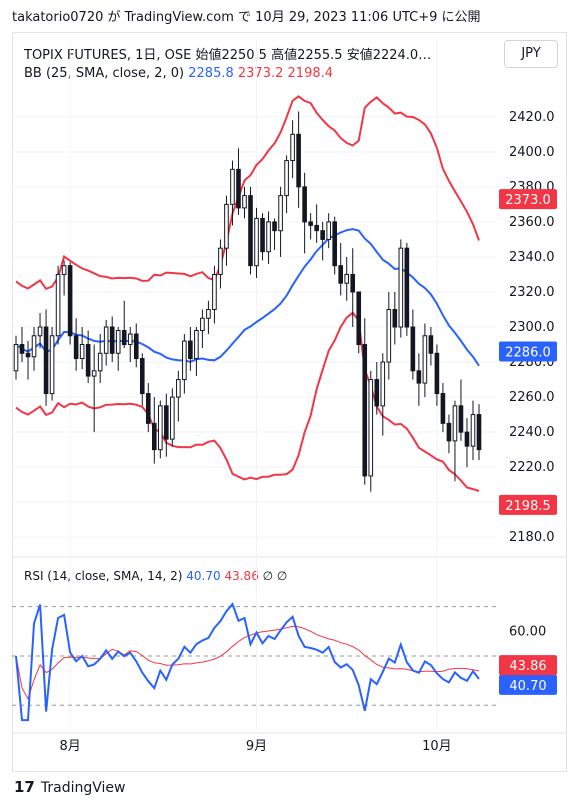 The image size is (579, 808). I want to click on price-tick-label: 2300.0, so click(532, 327).